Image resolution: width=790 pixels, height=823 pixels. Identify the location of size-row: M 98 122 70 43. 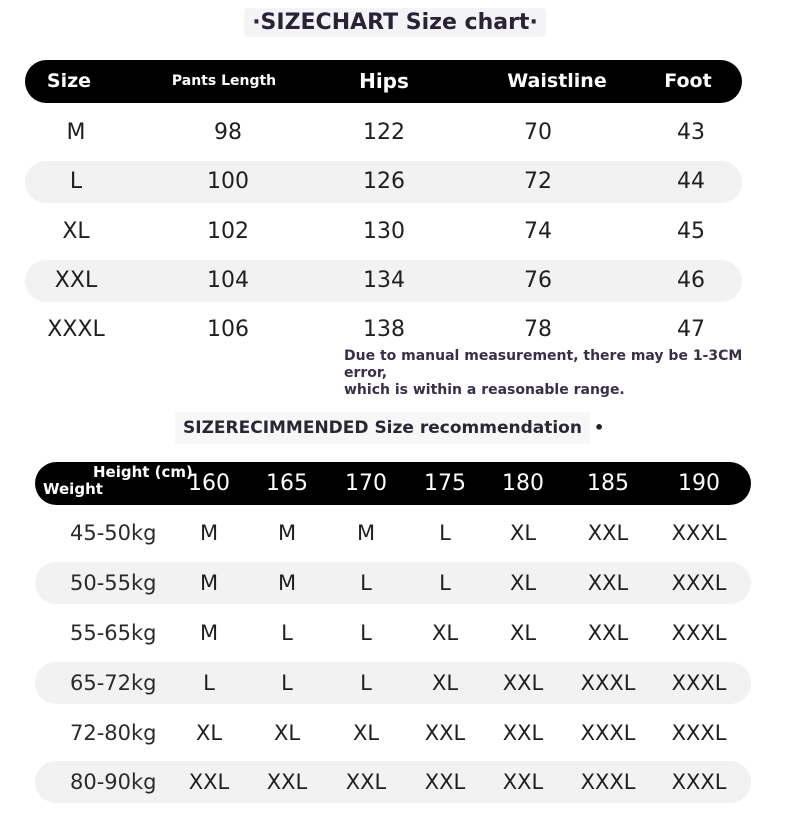
(383, 133).